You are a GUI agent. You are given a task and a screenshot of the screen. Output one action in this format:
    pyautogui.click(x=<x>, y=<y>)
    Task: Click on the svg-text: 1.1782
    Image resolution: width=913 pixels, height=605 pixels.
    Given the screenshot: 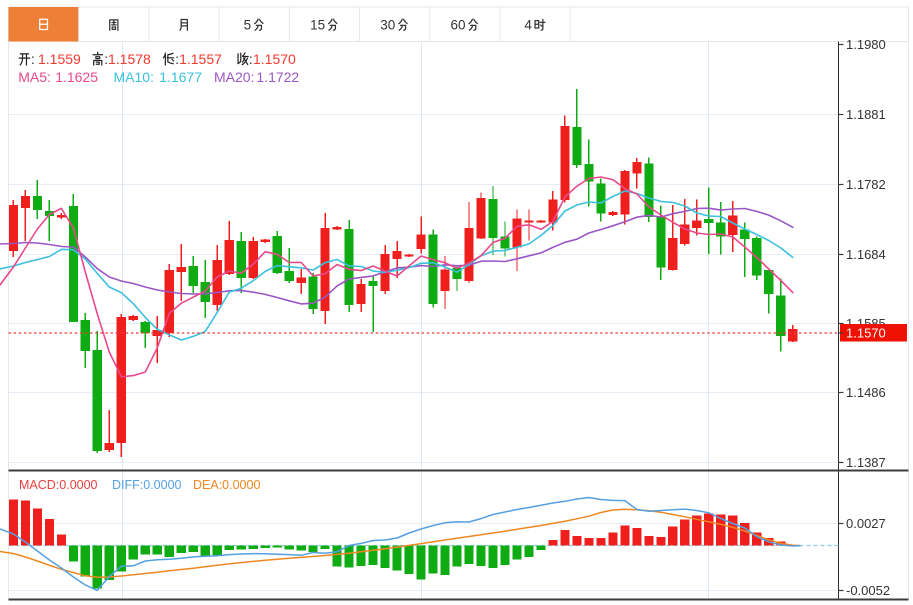 What is the action you would take?
    pyautogui.click(x=866, y=184)
    